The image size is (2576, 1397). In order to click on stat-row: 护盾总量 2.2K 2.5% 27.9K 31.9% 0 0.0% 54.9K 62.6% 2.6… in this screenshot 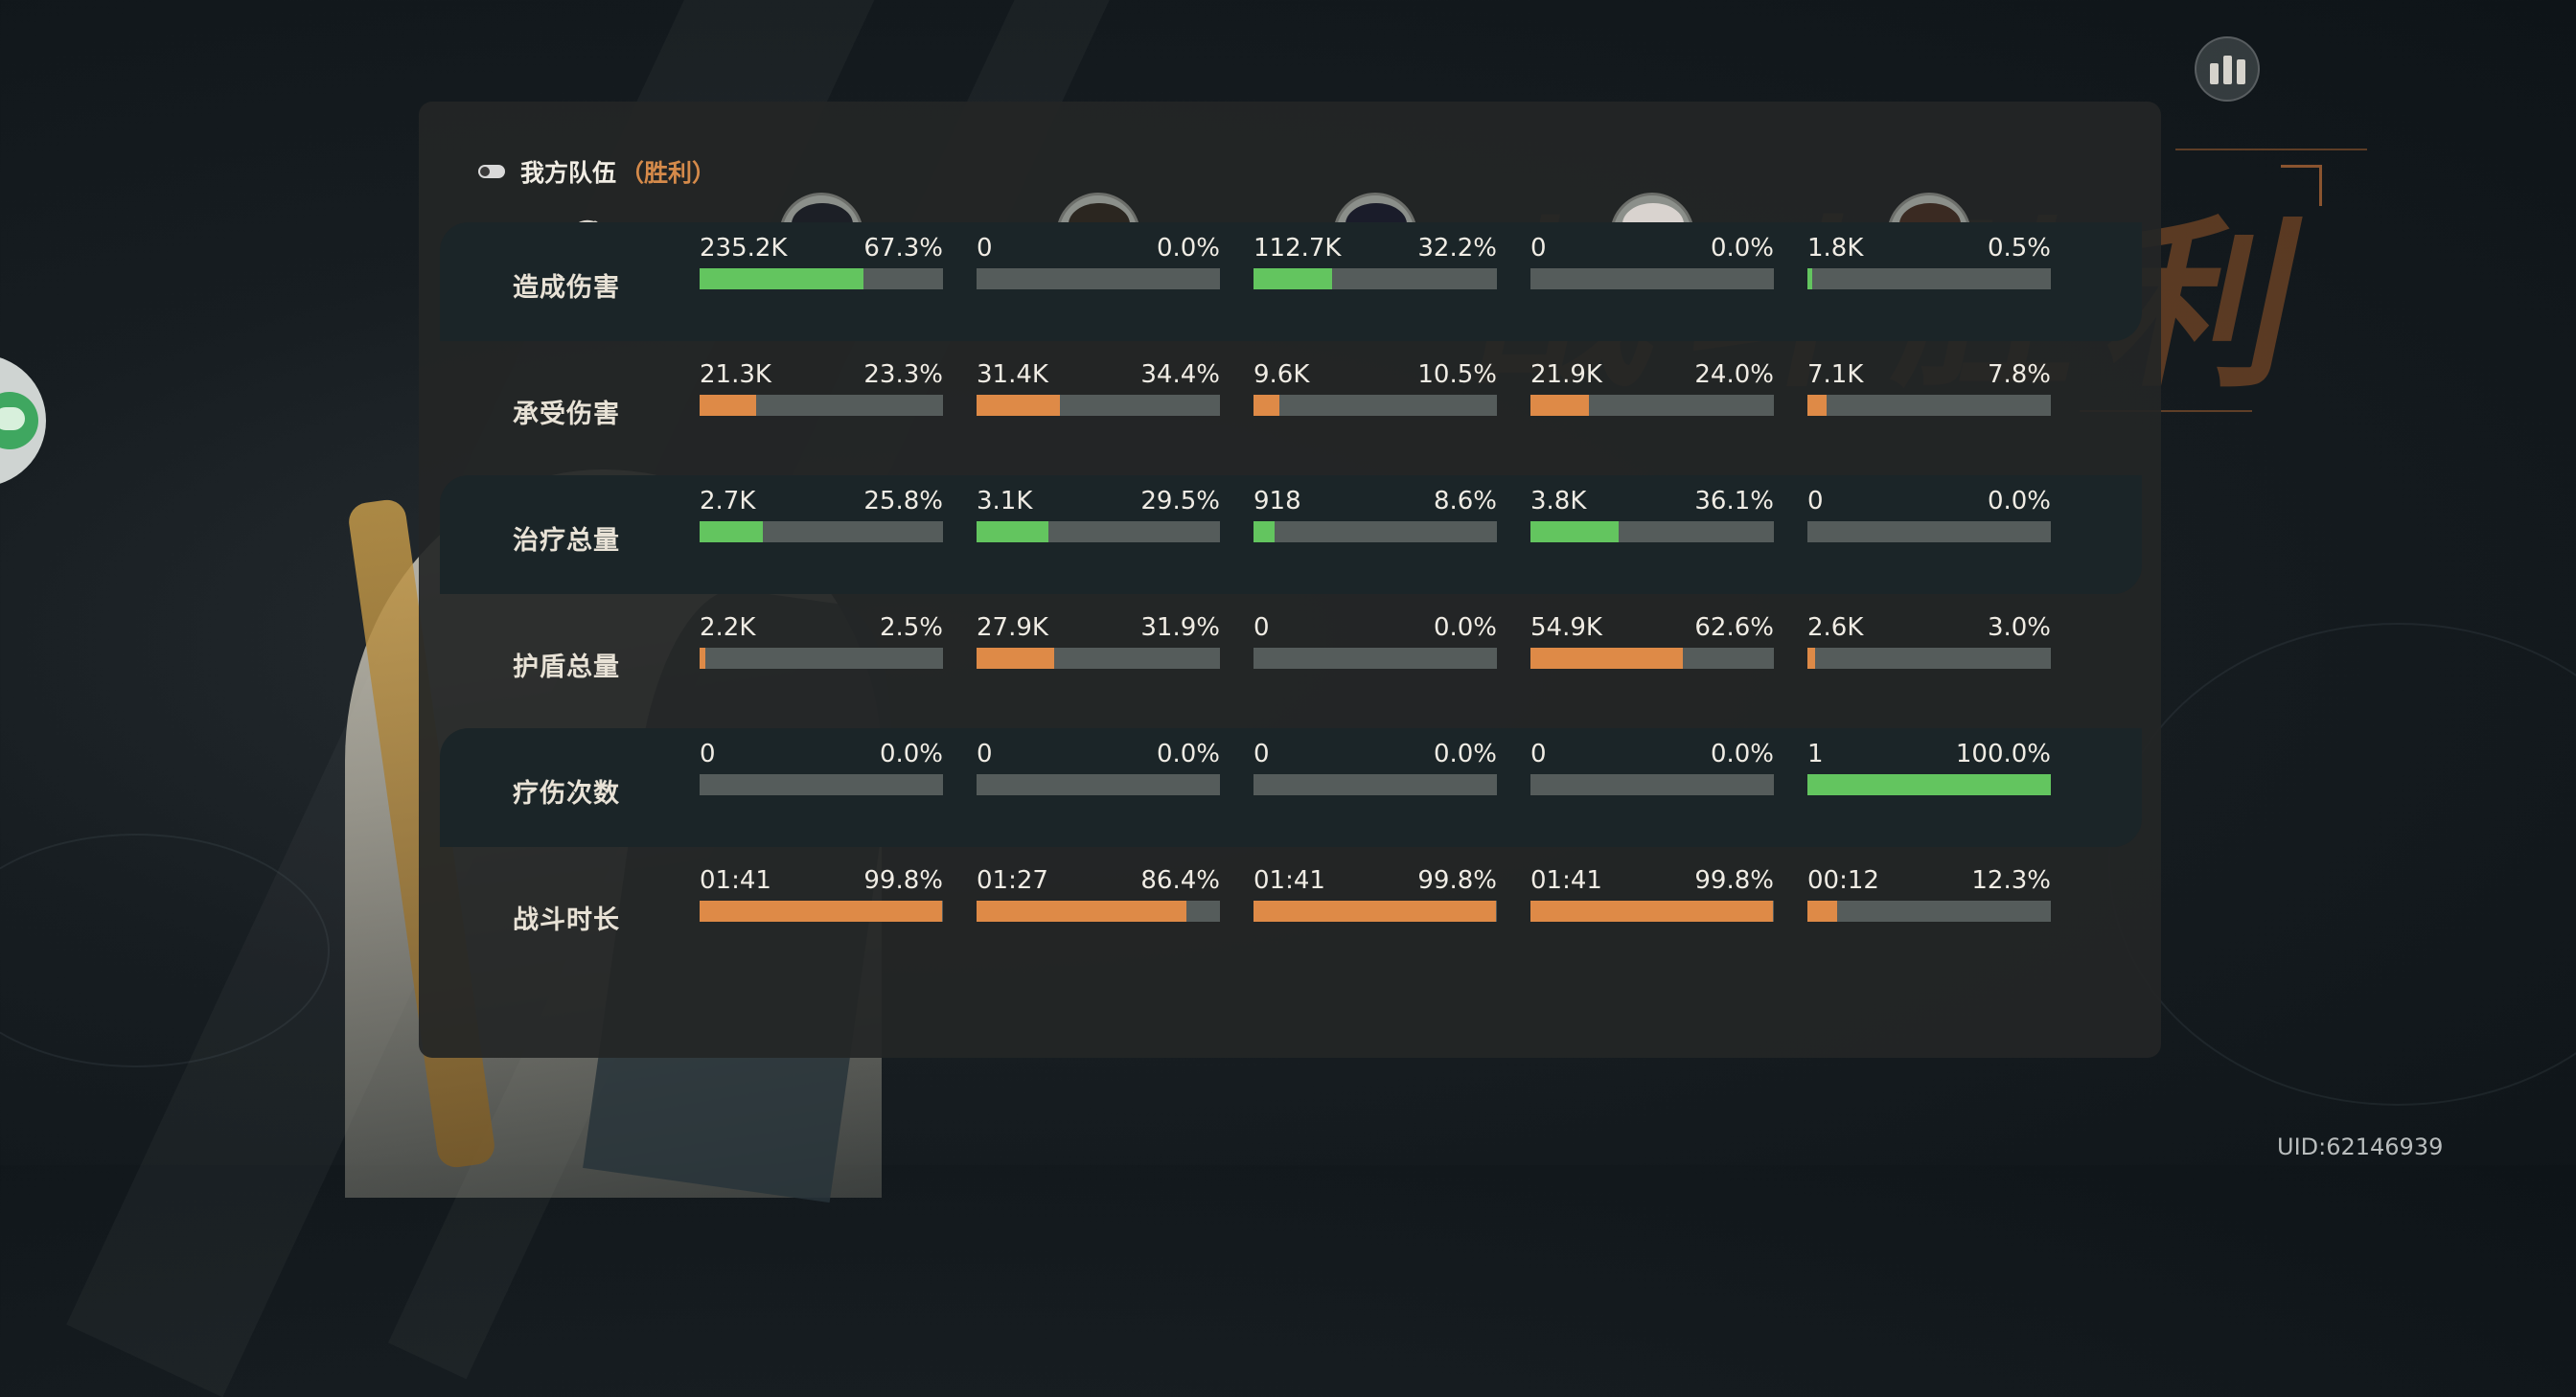, I will do `click(1291, 661)`.